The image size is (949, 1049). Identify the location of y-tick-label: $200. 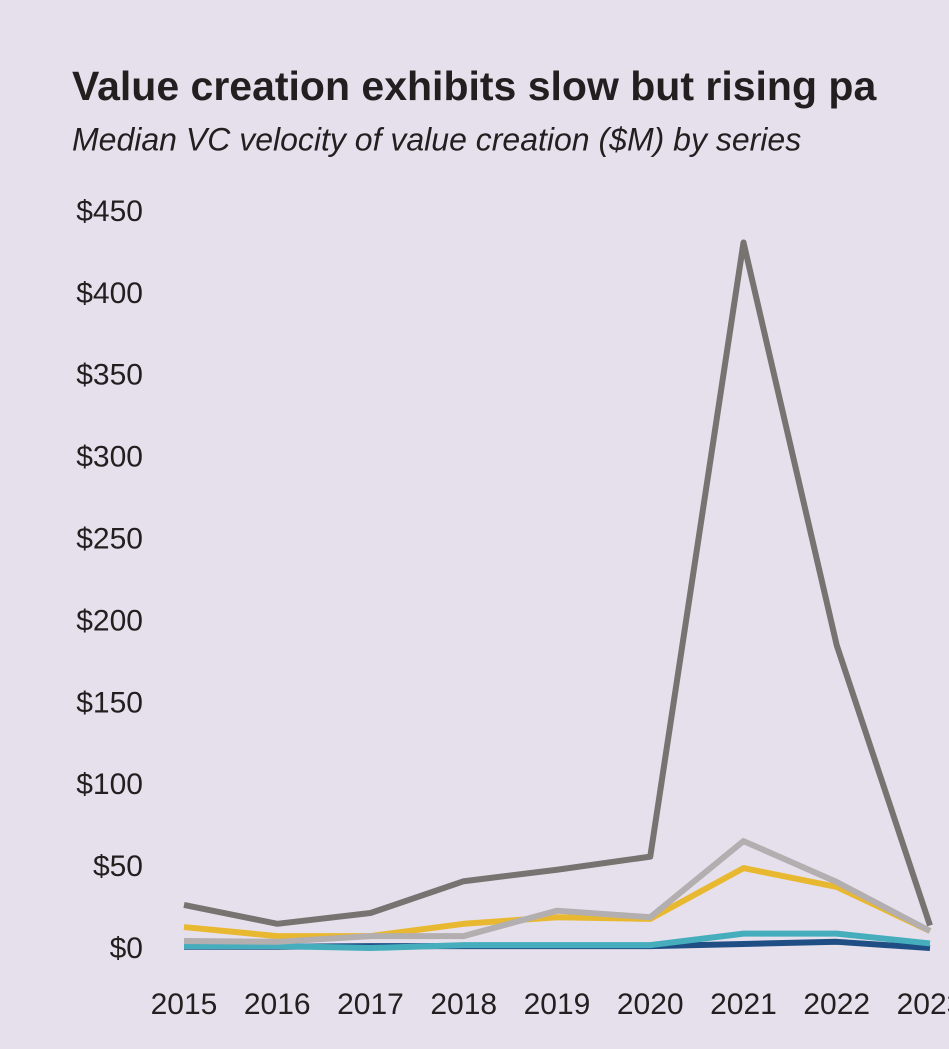
(109, 620).